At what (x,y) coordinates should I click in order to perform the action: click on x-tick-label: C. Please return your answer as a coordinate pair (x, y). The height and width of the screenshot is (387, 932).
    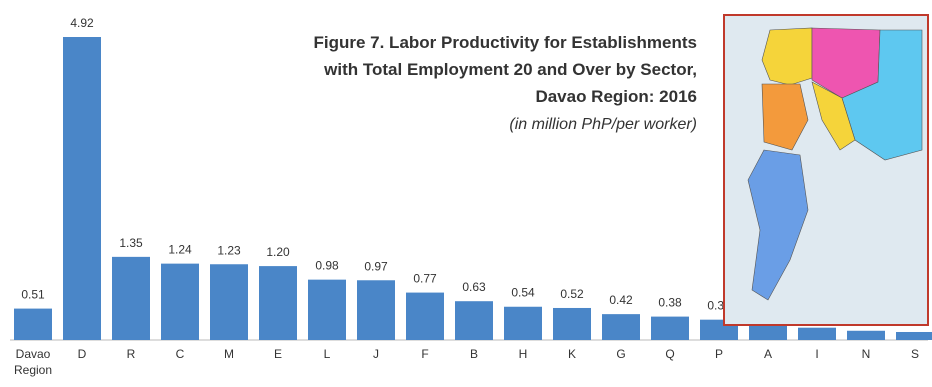
    Looking at the image, I should click on (180, 354).